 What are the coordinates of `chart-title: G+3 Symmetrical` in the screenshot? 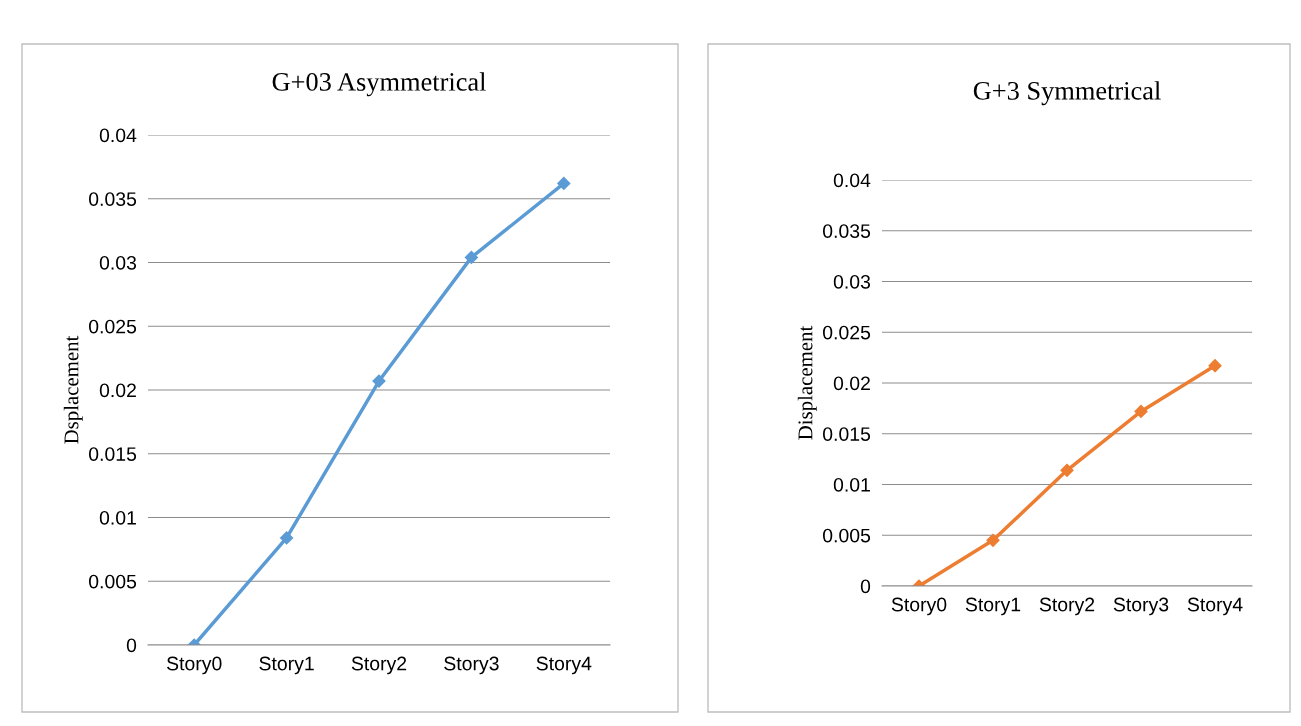 It's located at (1067, 93).